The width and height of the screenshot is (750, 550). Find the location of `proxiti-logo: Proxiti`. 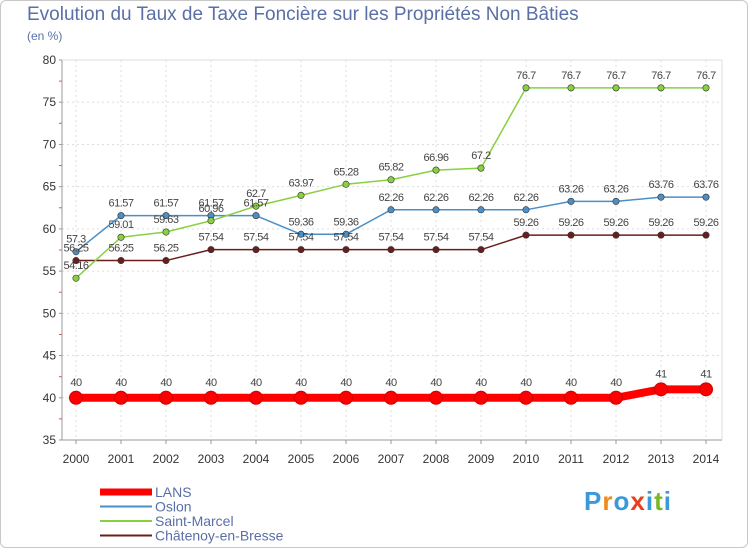

proxiti-logo: Proxiti is located at coordinates (628, 501).